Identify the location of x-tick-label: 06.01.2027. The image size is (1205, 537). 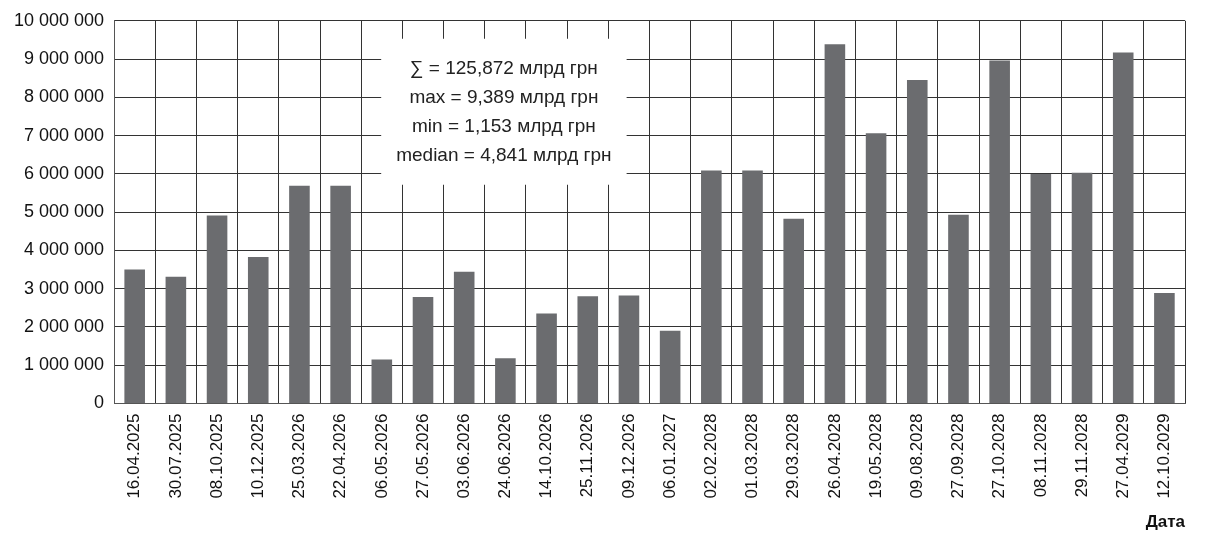
(669, 456).